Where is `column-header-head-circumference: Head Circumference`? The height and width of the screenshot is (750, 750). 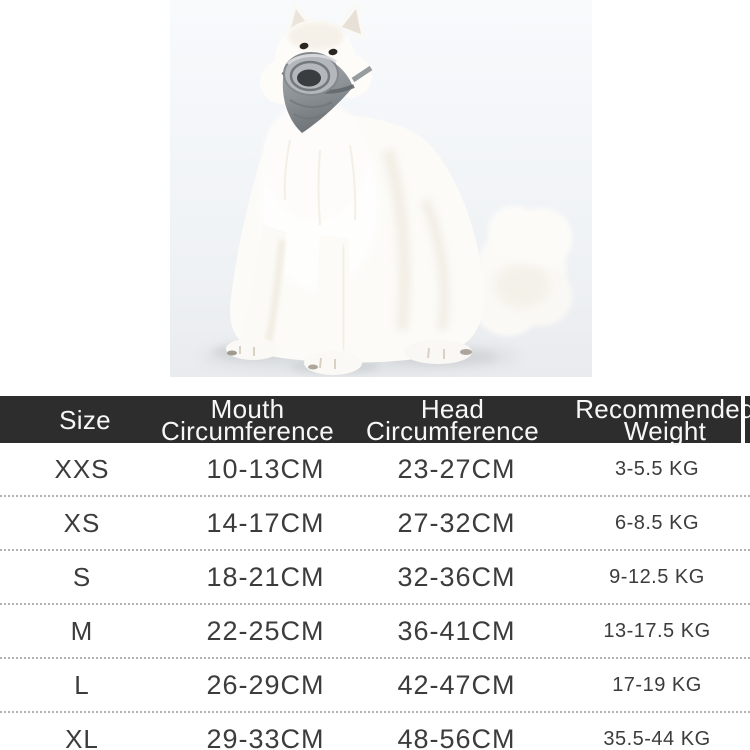 column-header-head-circumference: Head Circumference is located at coordinates (452, 419).